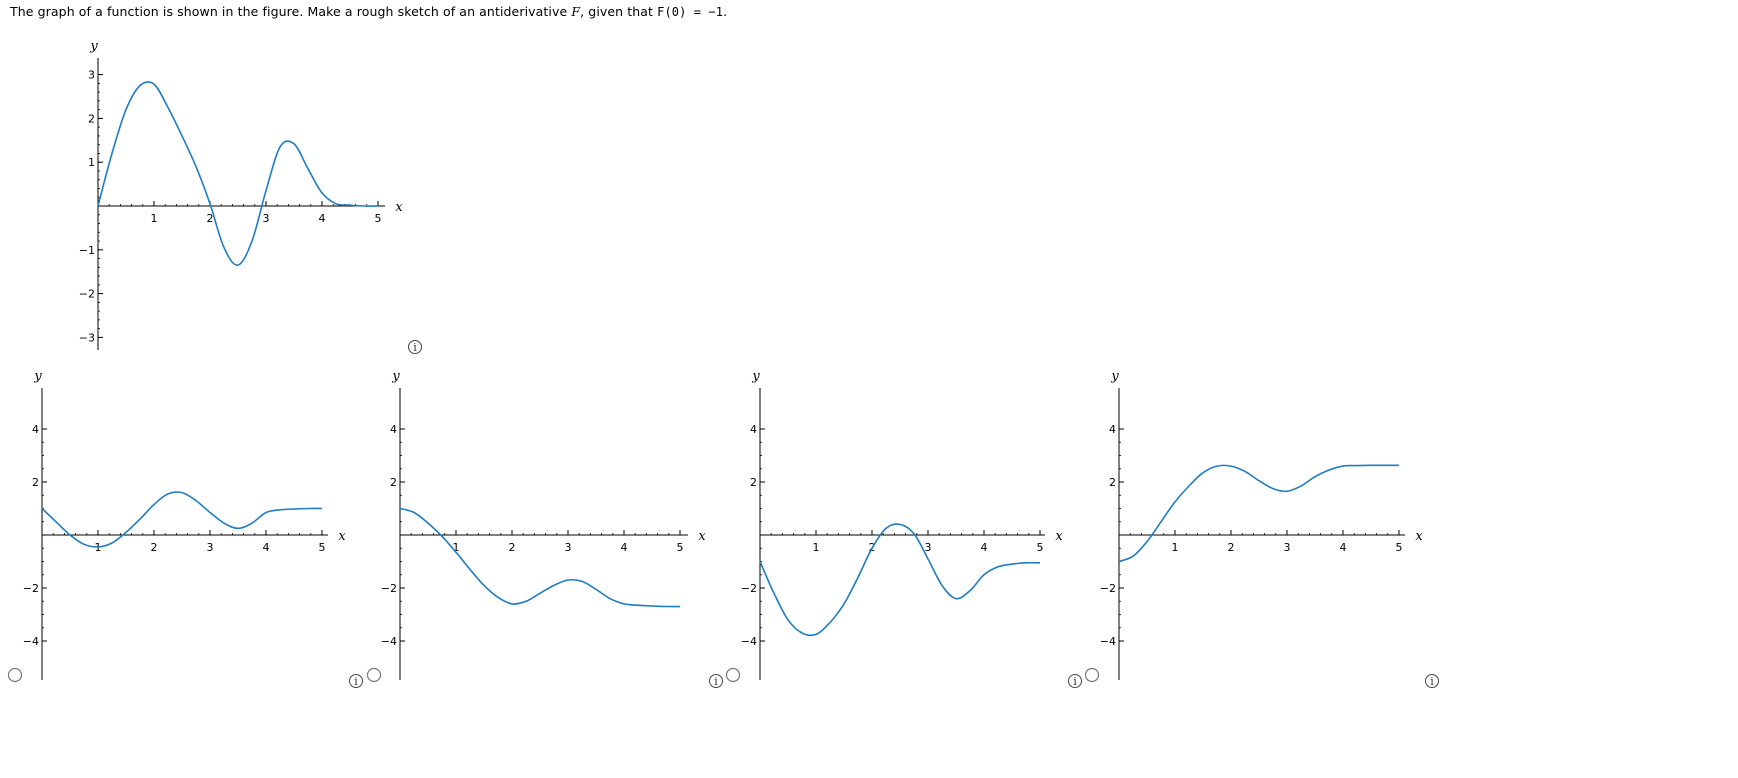  I want to click on chart-choice-b: 1 2 3 4 5 −4 −2 2 4 y x i, so click(527, 529).